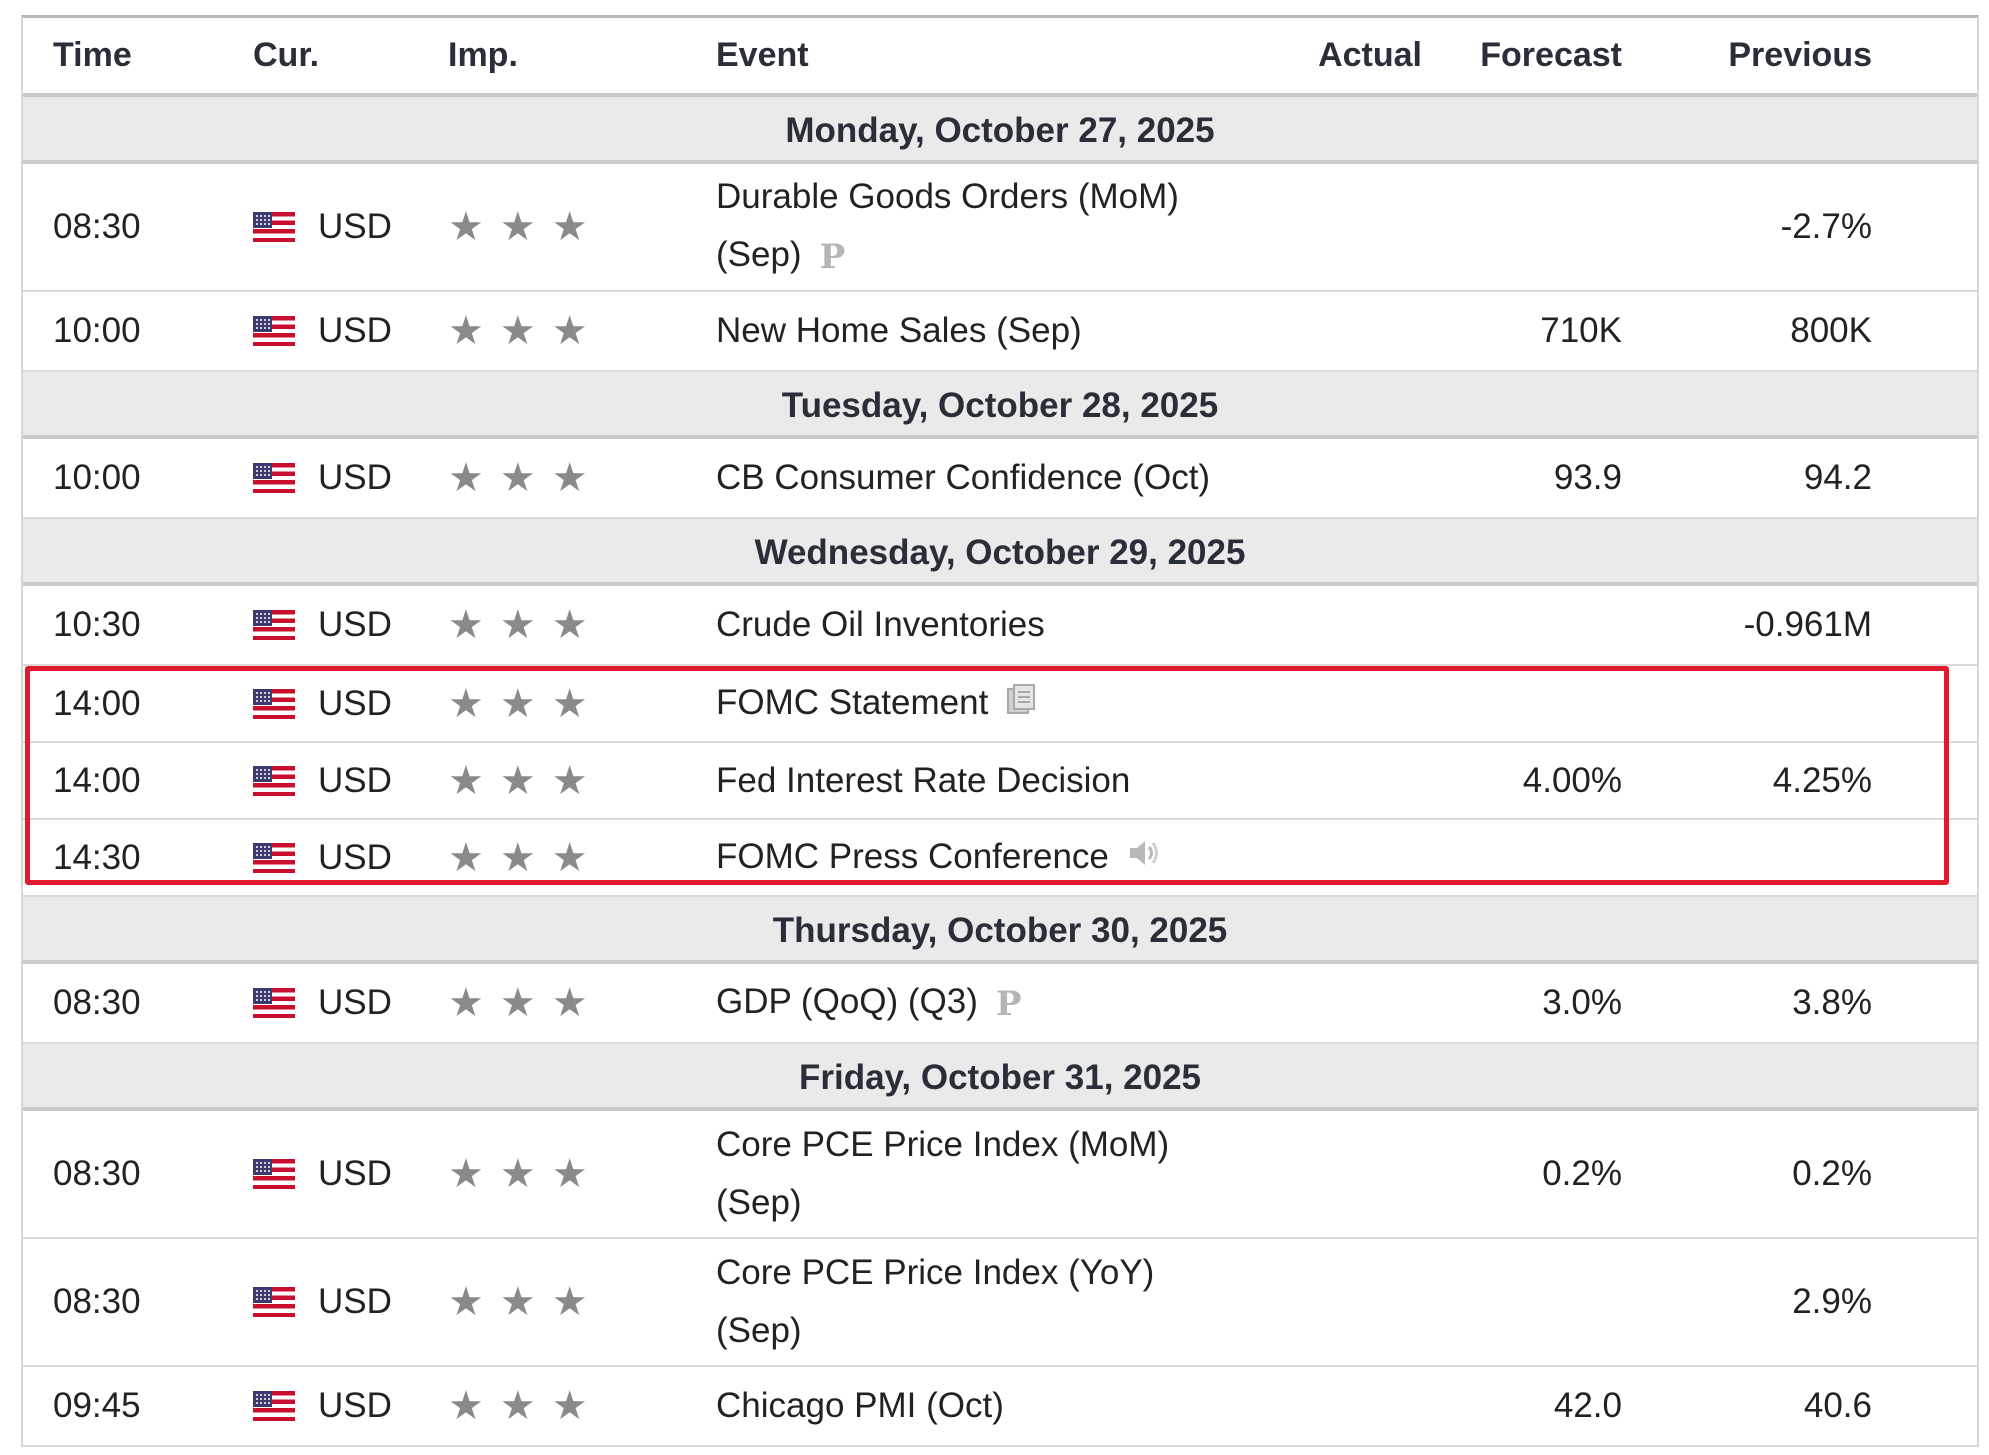 Image resolution: width=1989 pixels, height=1455 pixels. Describe the element at coordinates (996, 1174) in the screenshot. I see `event-name: Core PCE Price Index (MoM) (Sep)` at that location.